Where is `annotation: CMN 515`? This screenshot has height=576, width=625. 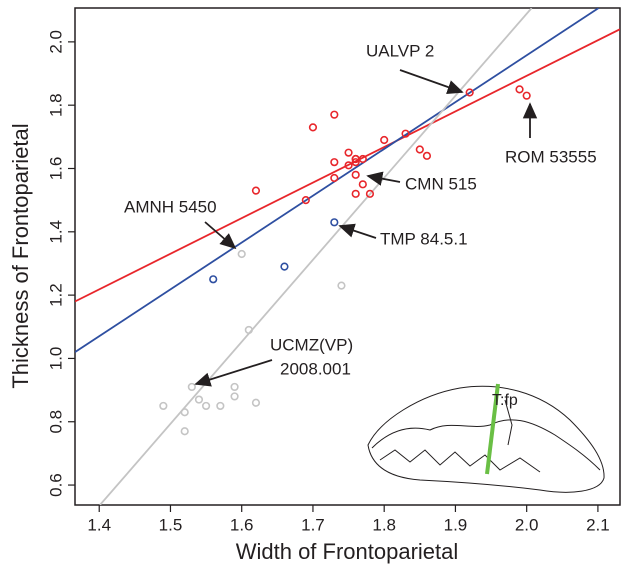
annotation: CMN 515 is located at coordinates (441, 183).